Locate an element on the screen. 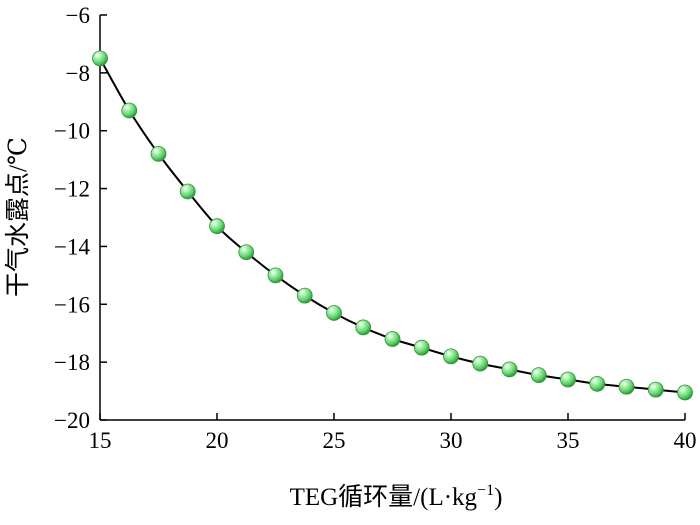 Image resolution: width=700 pixels, height=525 pixels. y-tick-label: −8 is located at coordinates (78, 73).